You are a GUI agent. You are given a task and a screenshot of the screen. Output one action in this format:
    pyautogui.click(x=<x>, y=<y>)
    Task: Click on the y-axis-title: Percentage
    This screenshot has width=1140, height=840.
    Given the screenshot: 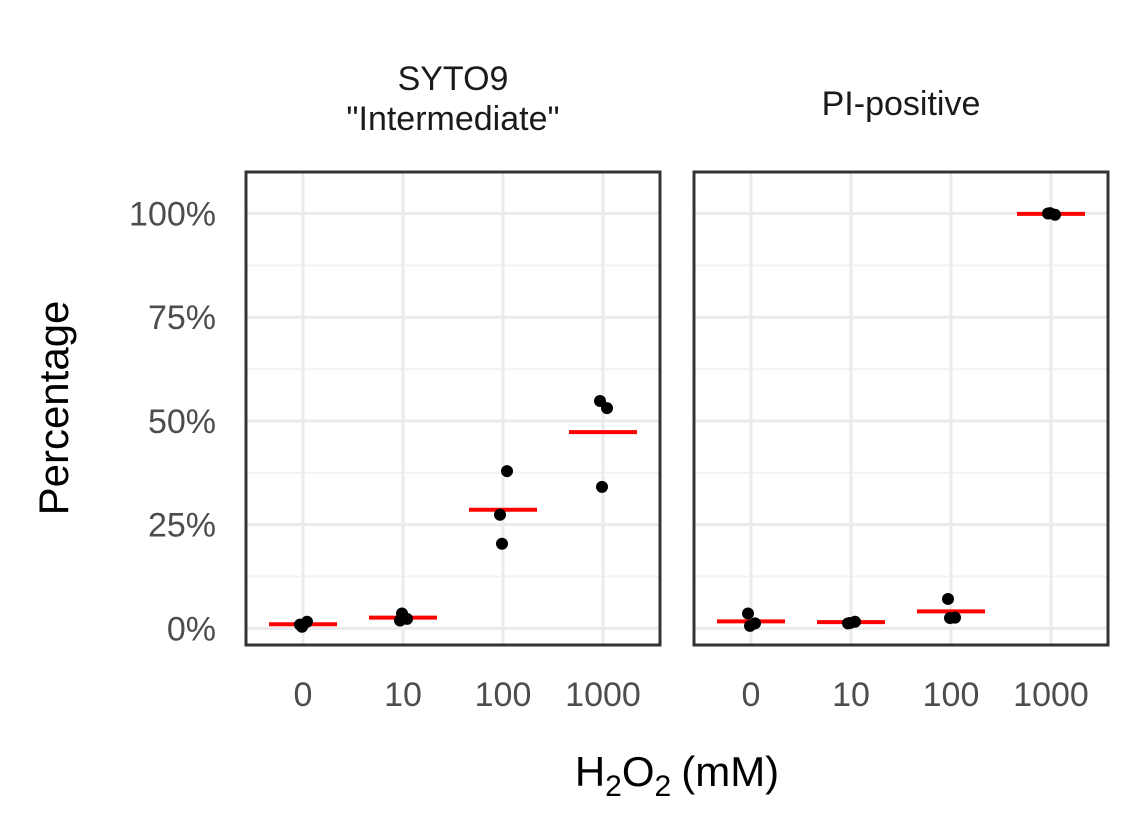 What is the action you would take?
    pyautogui.click(x=53, y=408)
    